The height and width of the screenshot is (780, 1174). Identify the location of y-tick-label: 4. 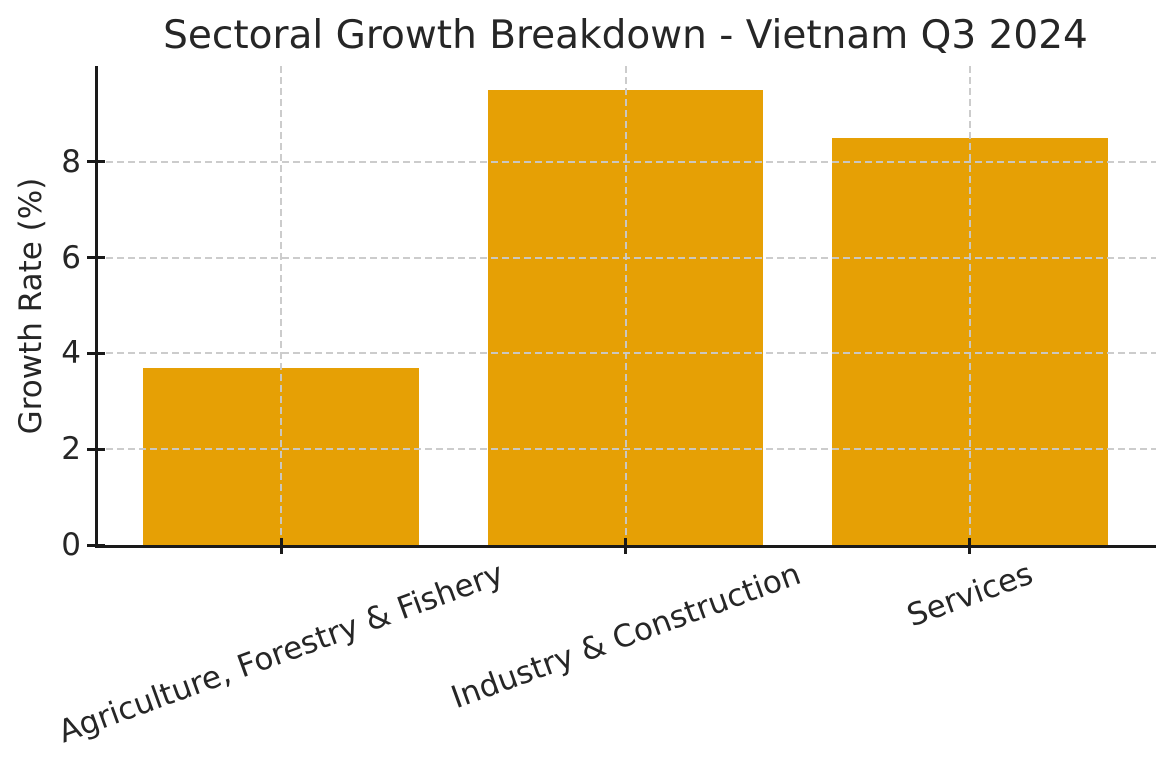
(71, 353).